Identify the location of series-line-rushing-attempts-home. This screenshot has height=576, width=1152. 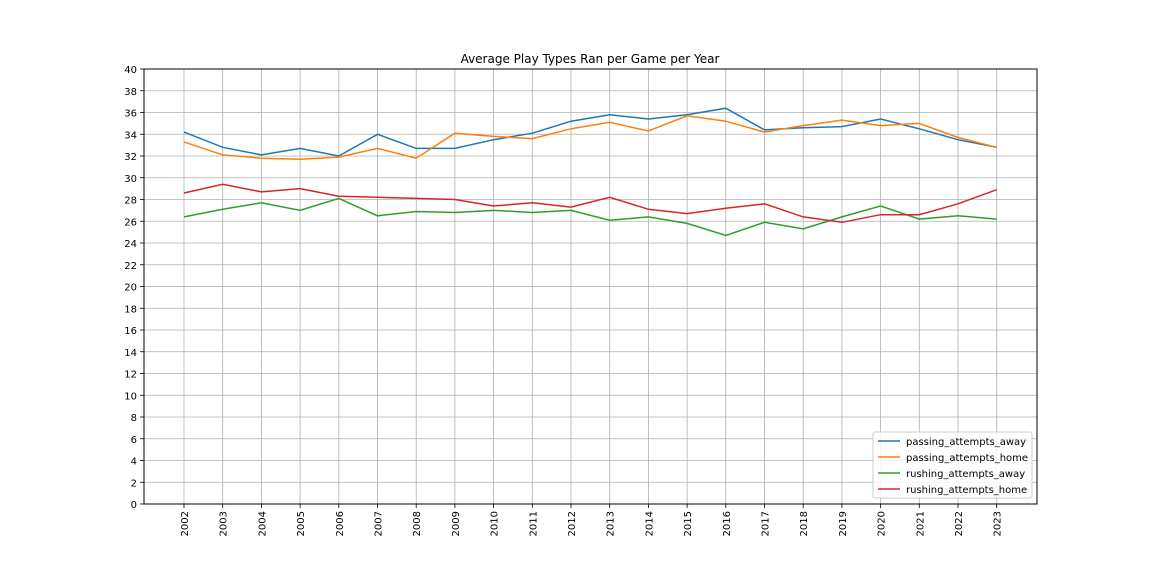
(590, 203).